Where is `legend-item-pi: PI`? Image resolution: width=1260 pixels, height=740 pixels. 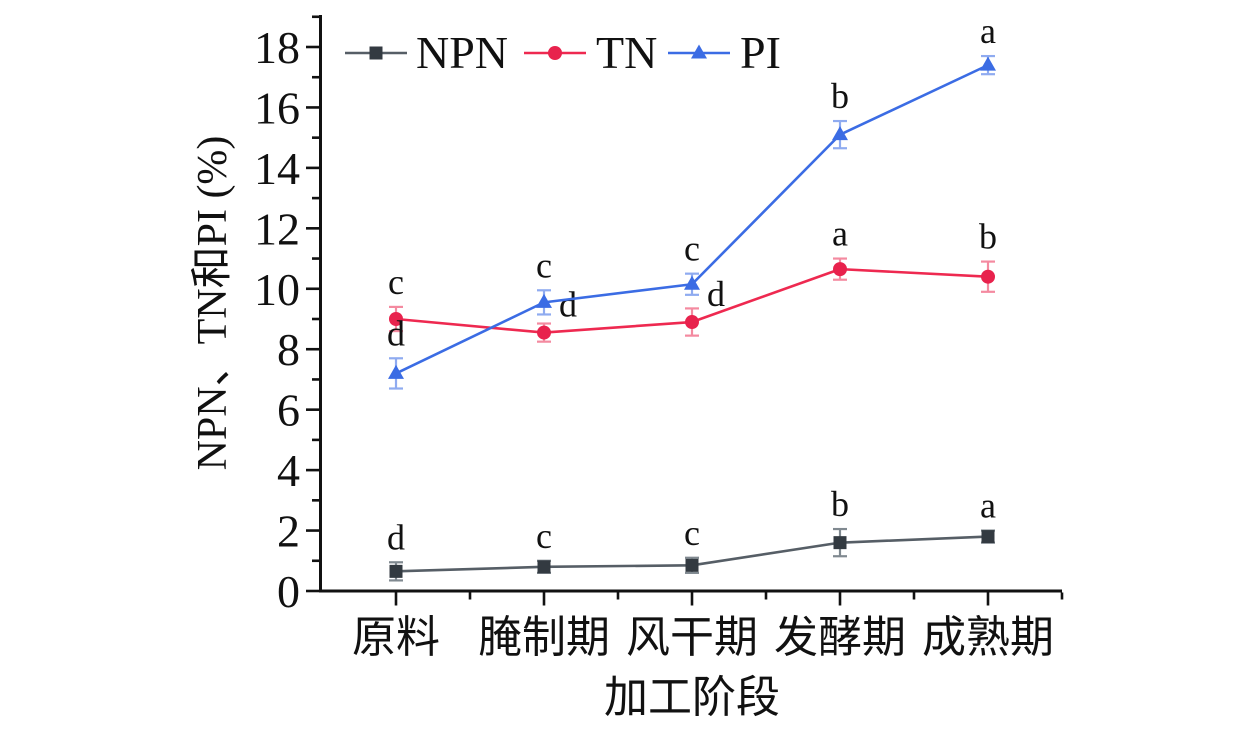
legend-item-pi: PI is located at coordinates (724, 52).